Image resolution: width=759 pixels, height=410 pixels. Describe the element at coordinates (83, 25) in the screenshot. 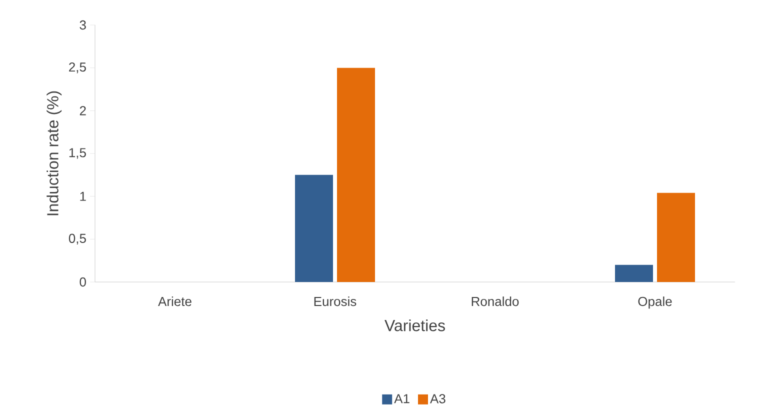

I see `y-tick-label: 3` at that location.